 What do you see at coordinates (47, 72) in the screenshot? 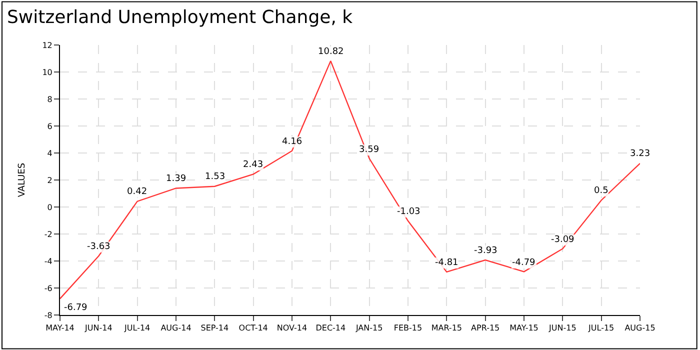
I see `y-tick-label: 10` at bounding box center [47, 72].